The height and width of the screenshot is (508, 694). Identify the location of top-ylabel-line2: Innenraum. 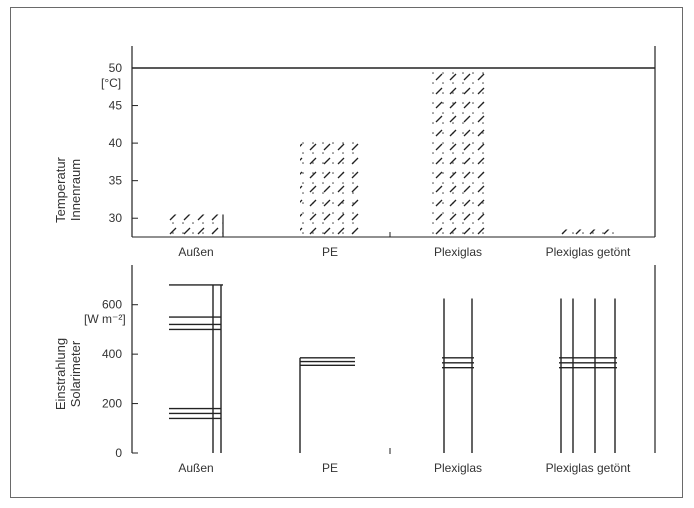
(75, 190).